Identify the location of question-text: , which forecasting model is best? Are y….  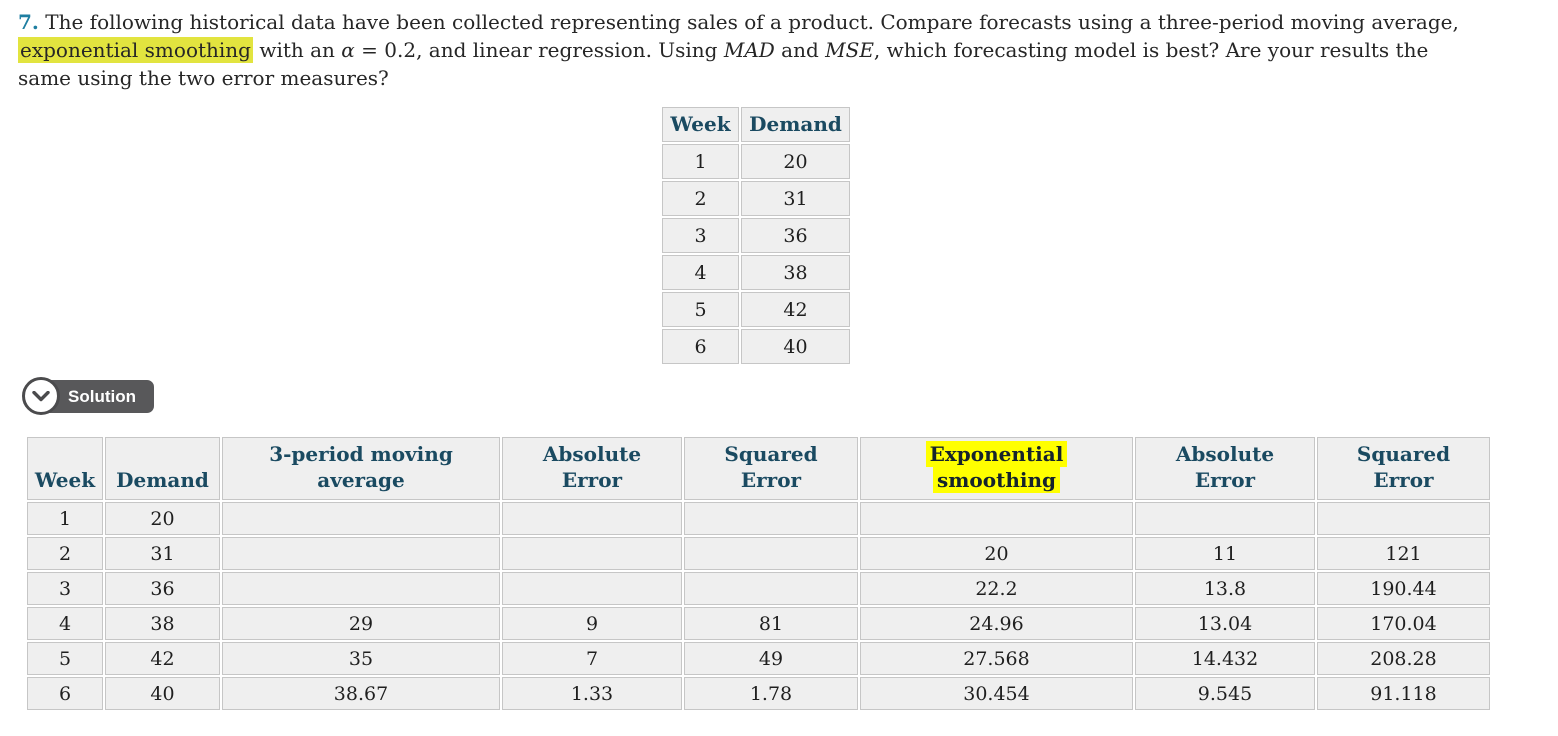
(723, 64).